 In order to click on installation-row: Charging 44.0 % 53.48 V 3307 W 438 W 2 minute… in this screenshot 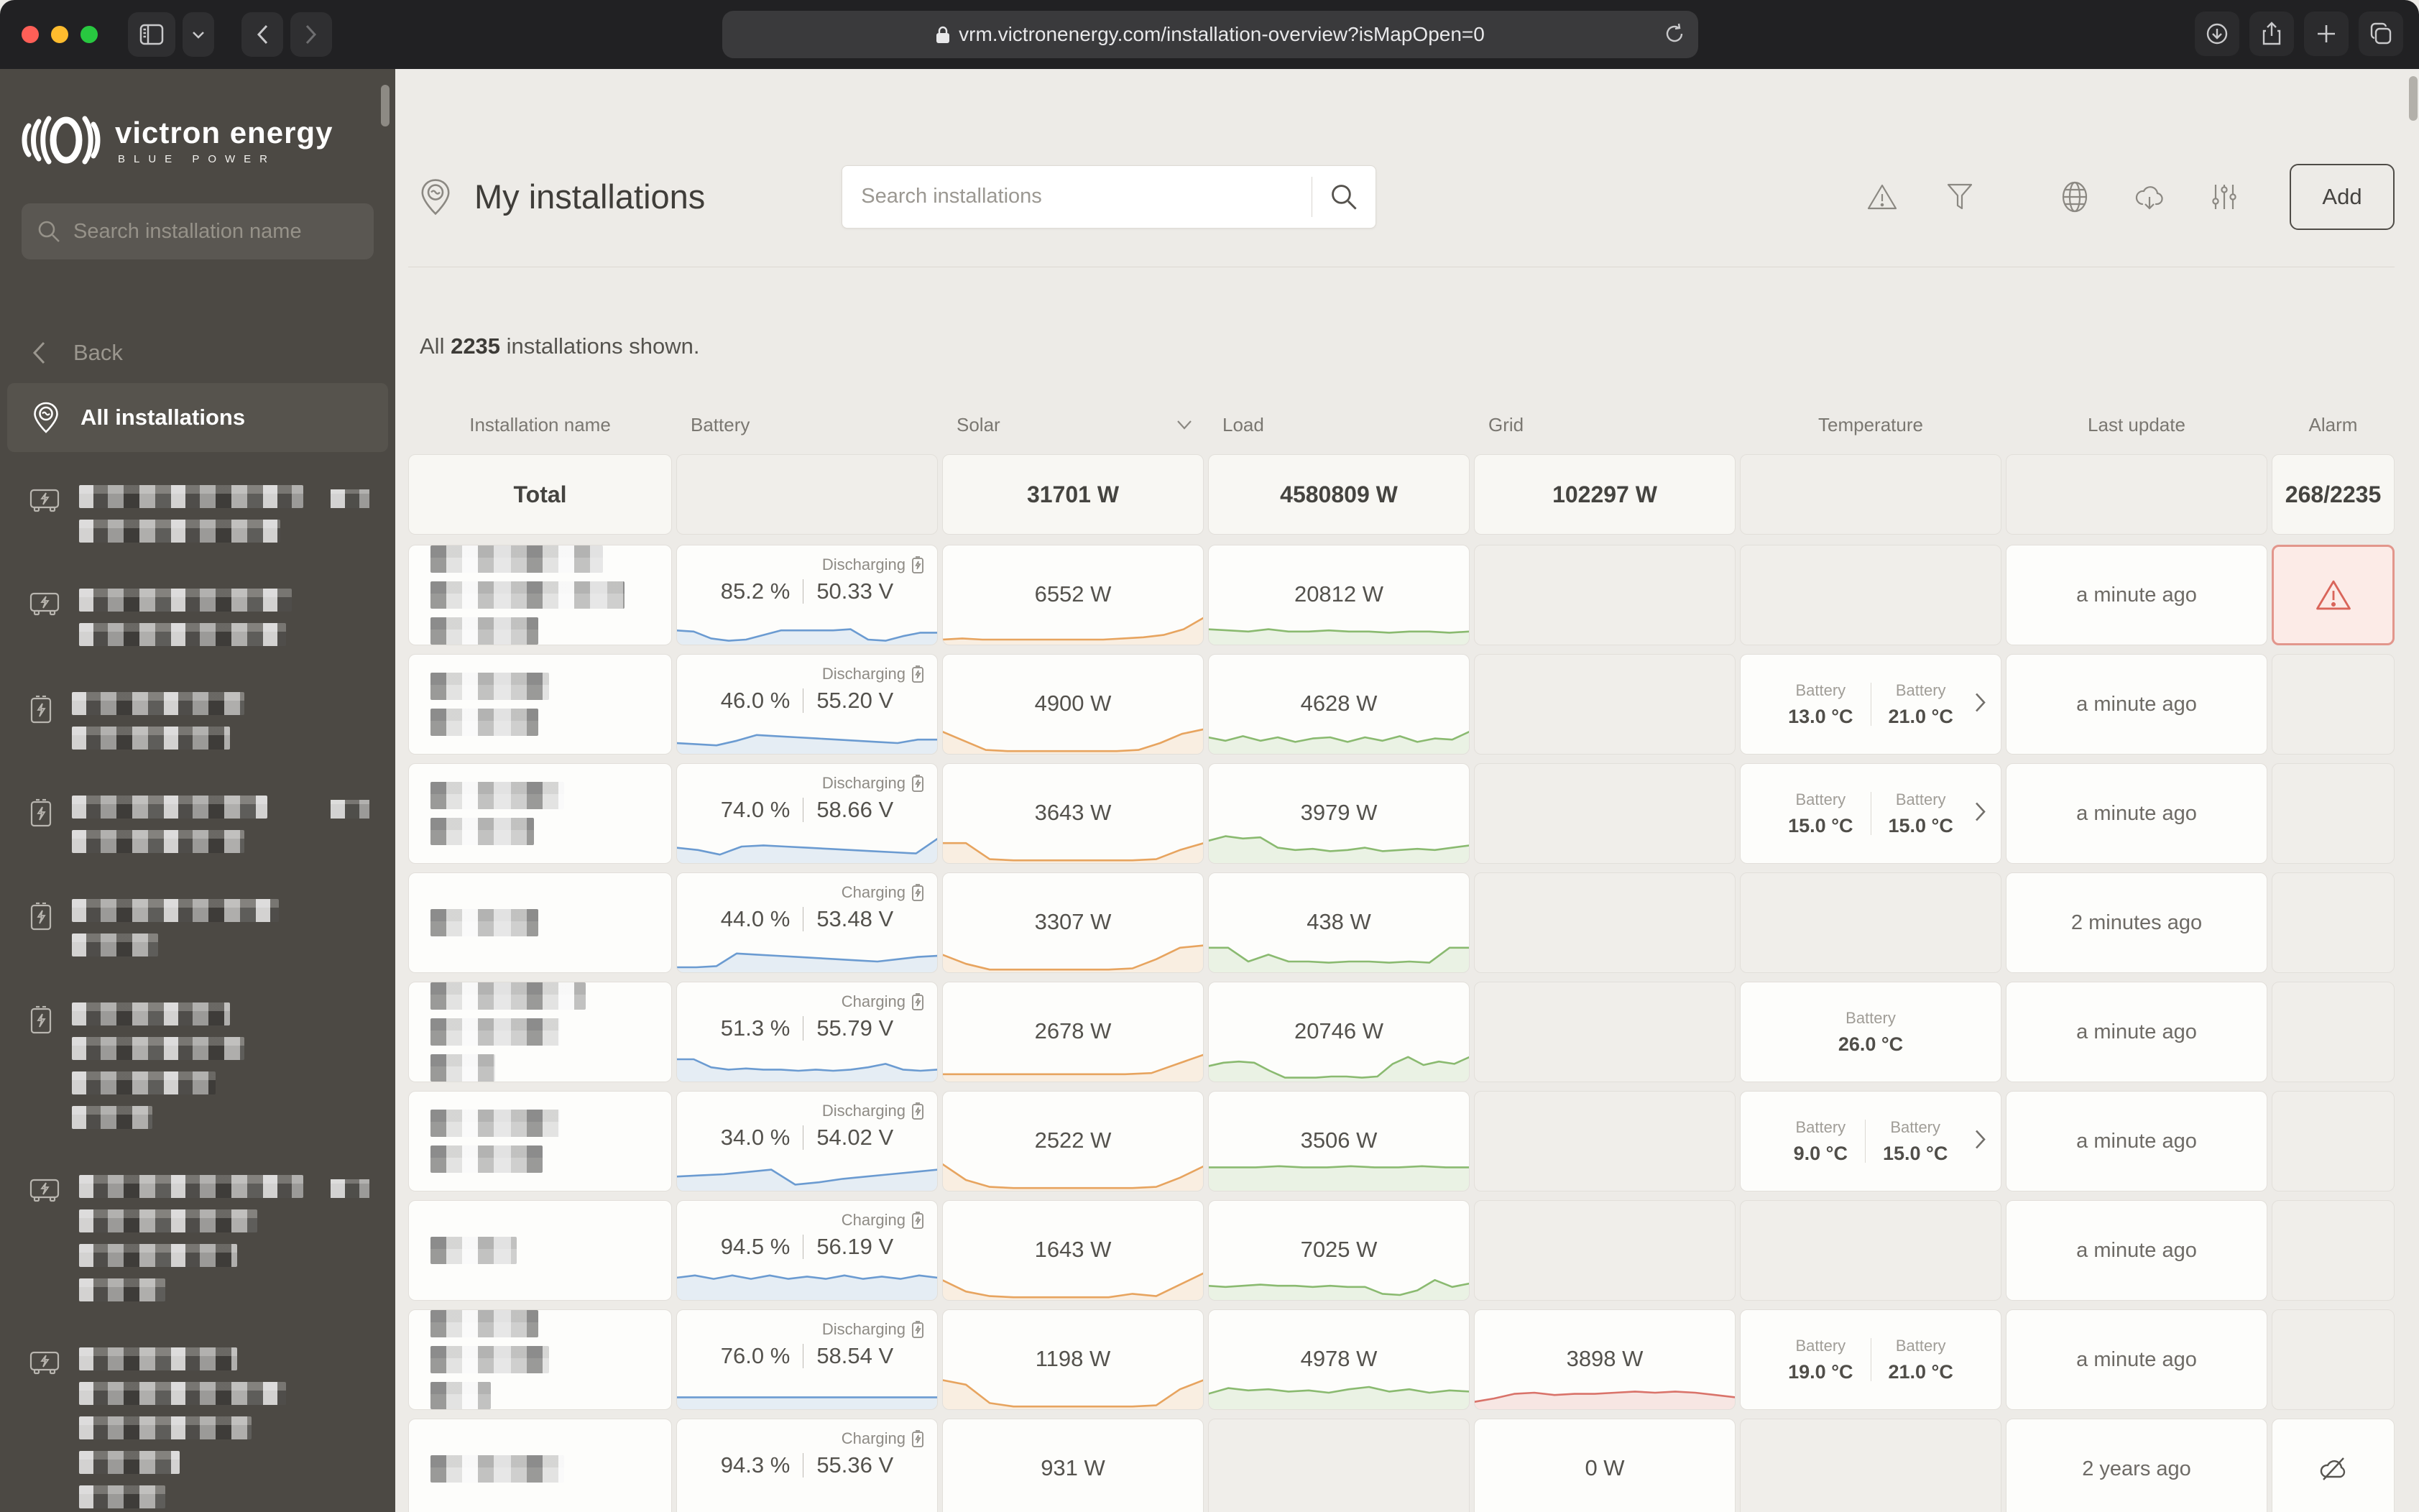, I will do `click(1401, 923)`.